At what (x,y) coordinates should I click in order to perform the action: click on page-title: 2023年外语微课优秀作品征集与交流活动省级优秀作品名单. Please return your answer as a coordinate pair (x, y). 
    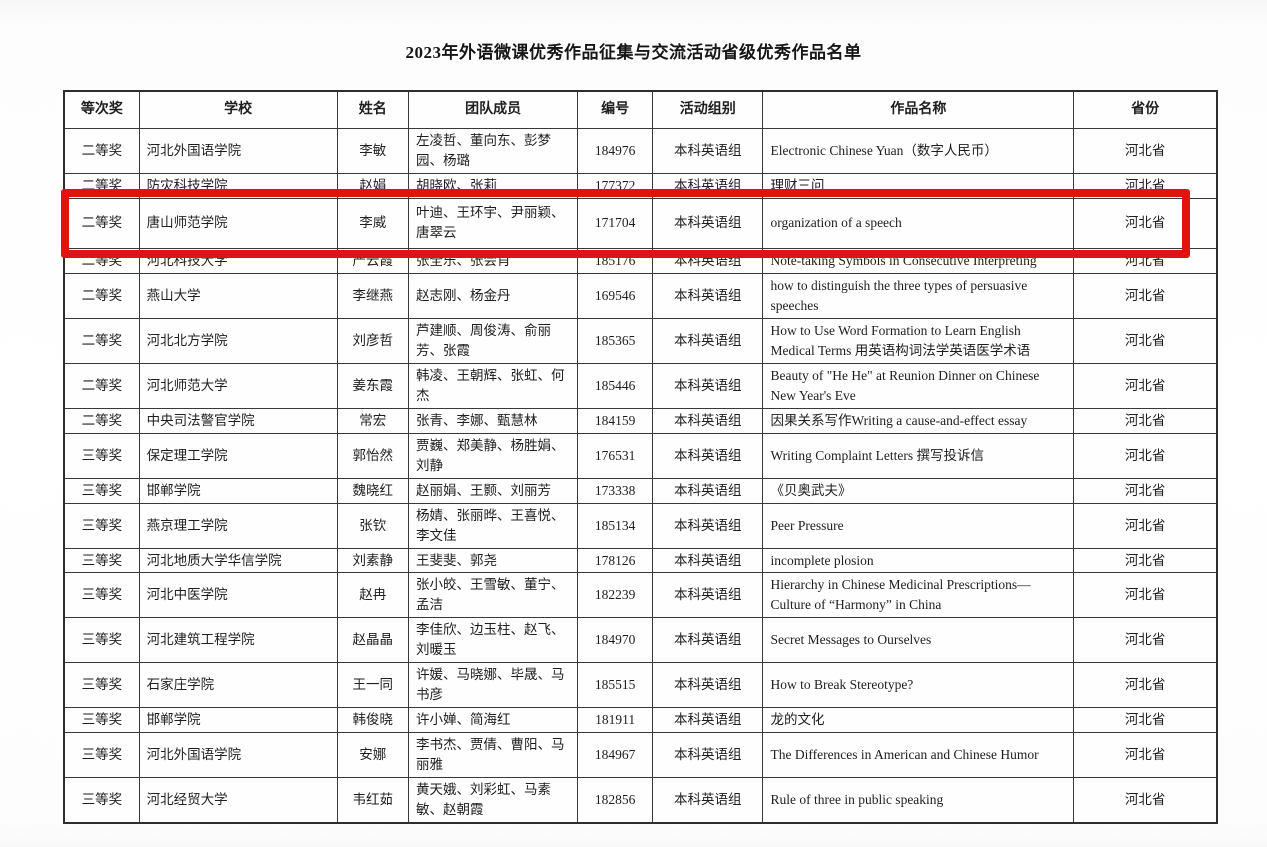
    Looking at the image, I should click on (633, 52).